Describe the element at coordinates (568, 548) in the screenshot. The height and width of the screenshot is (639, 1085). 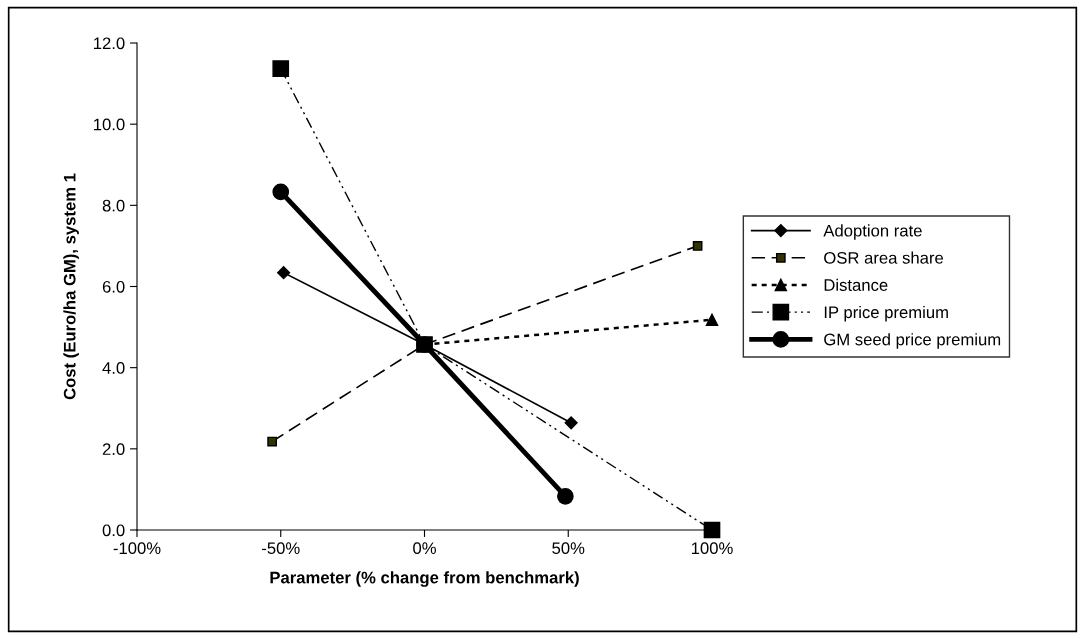
I see `x-tick-label: 50%` at that location.